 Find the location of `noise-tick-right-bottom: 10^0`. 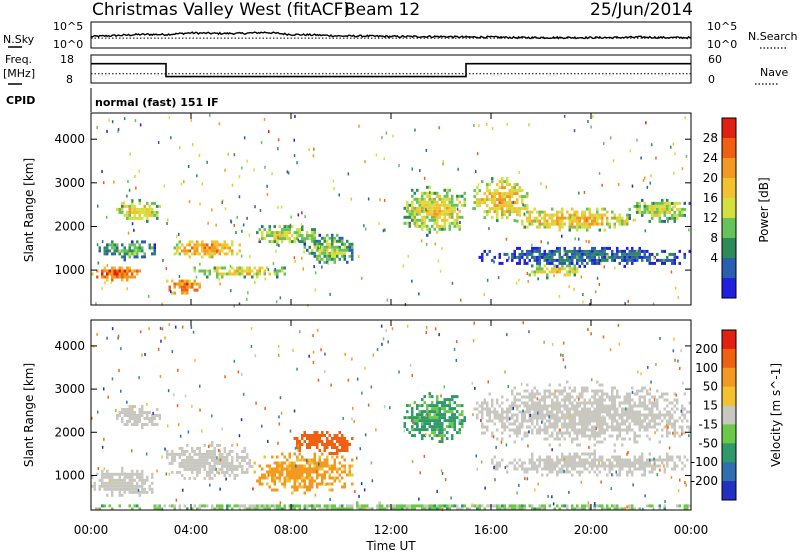

noise-tick-right-bottom: 10^0 is located at coordinates (722, 44).